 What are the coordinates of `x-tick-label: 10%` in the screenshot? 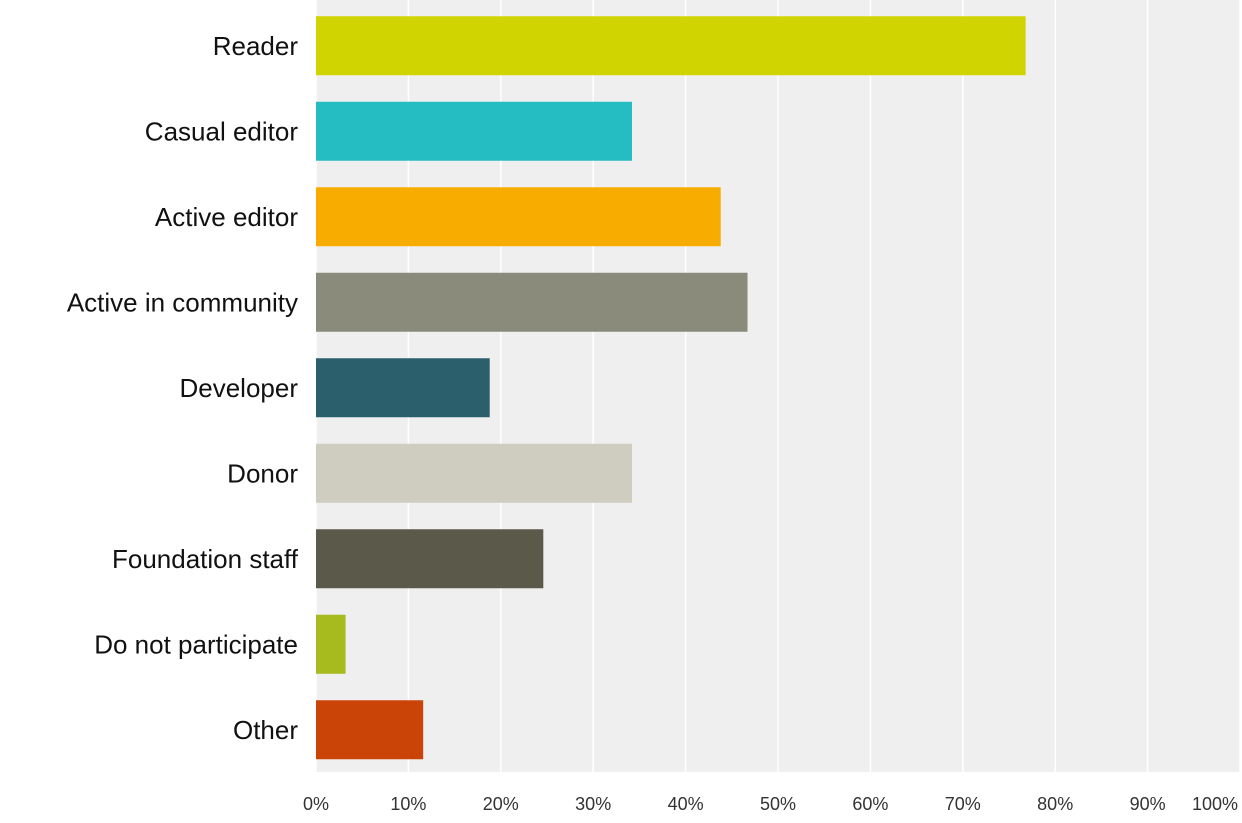 It's located at (408, 804).